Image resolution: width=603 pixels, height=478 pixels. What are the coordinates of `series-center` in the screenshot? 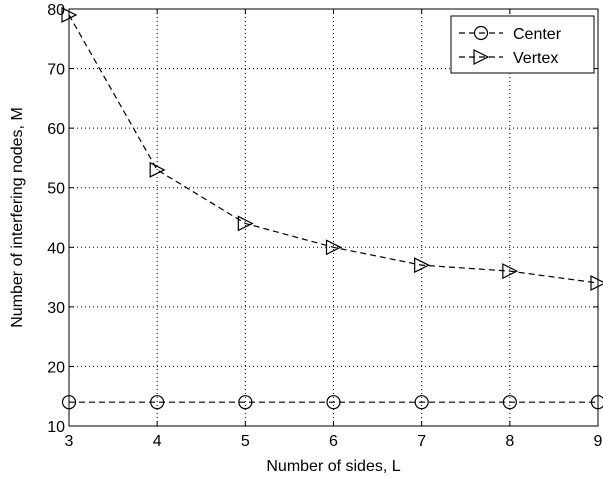 It's located at (332, 402).